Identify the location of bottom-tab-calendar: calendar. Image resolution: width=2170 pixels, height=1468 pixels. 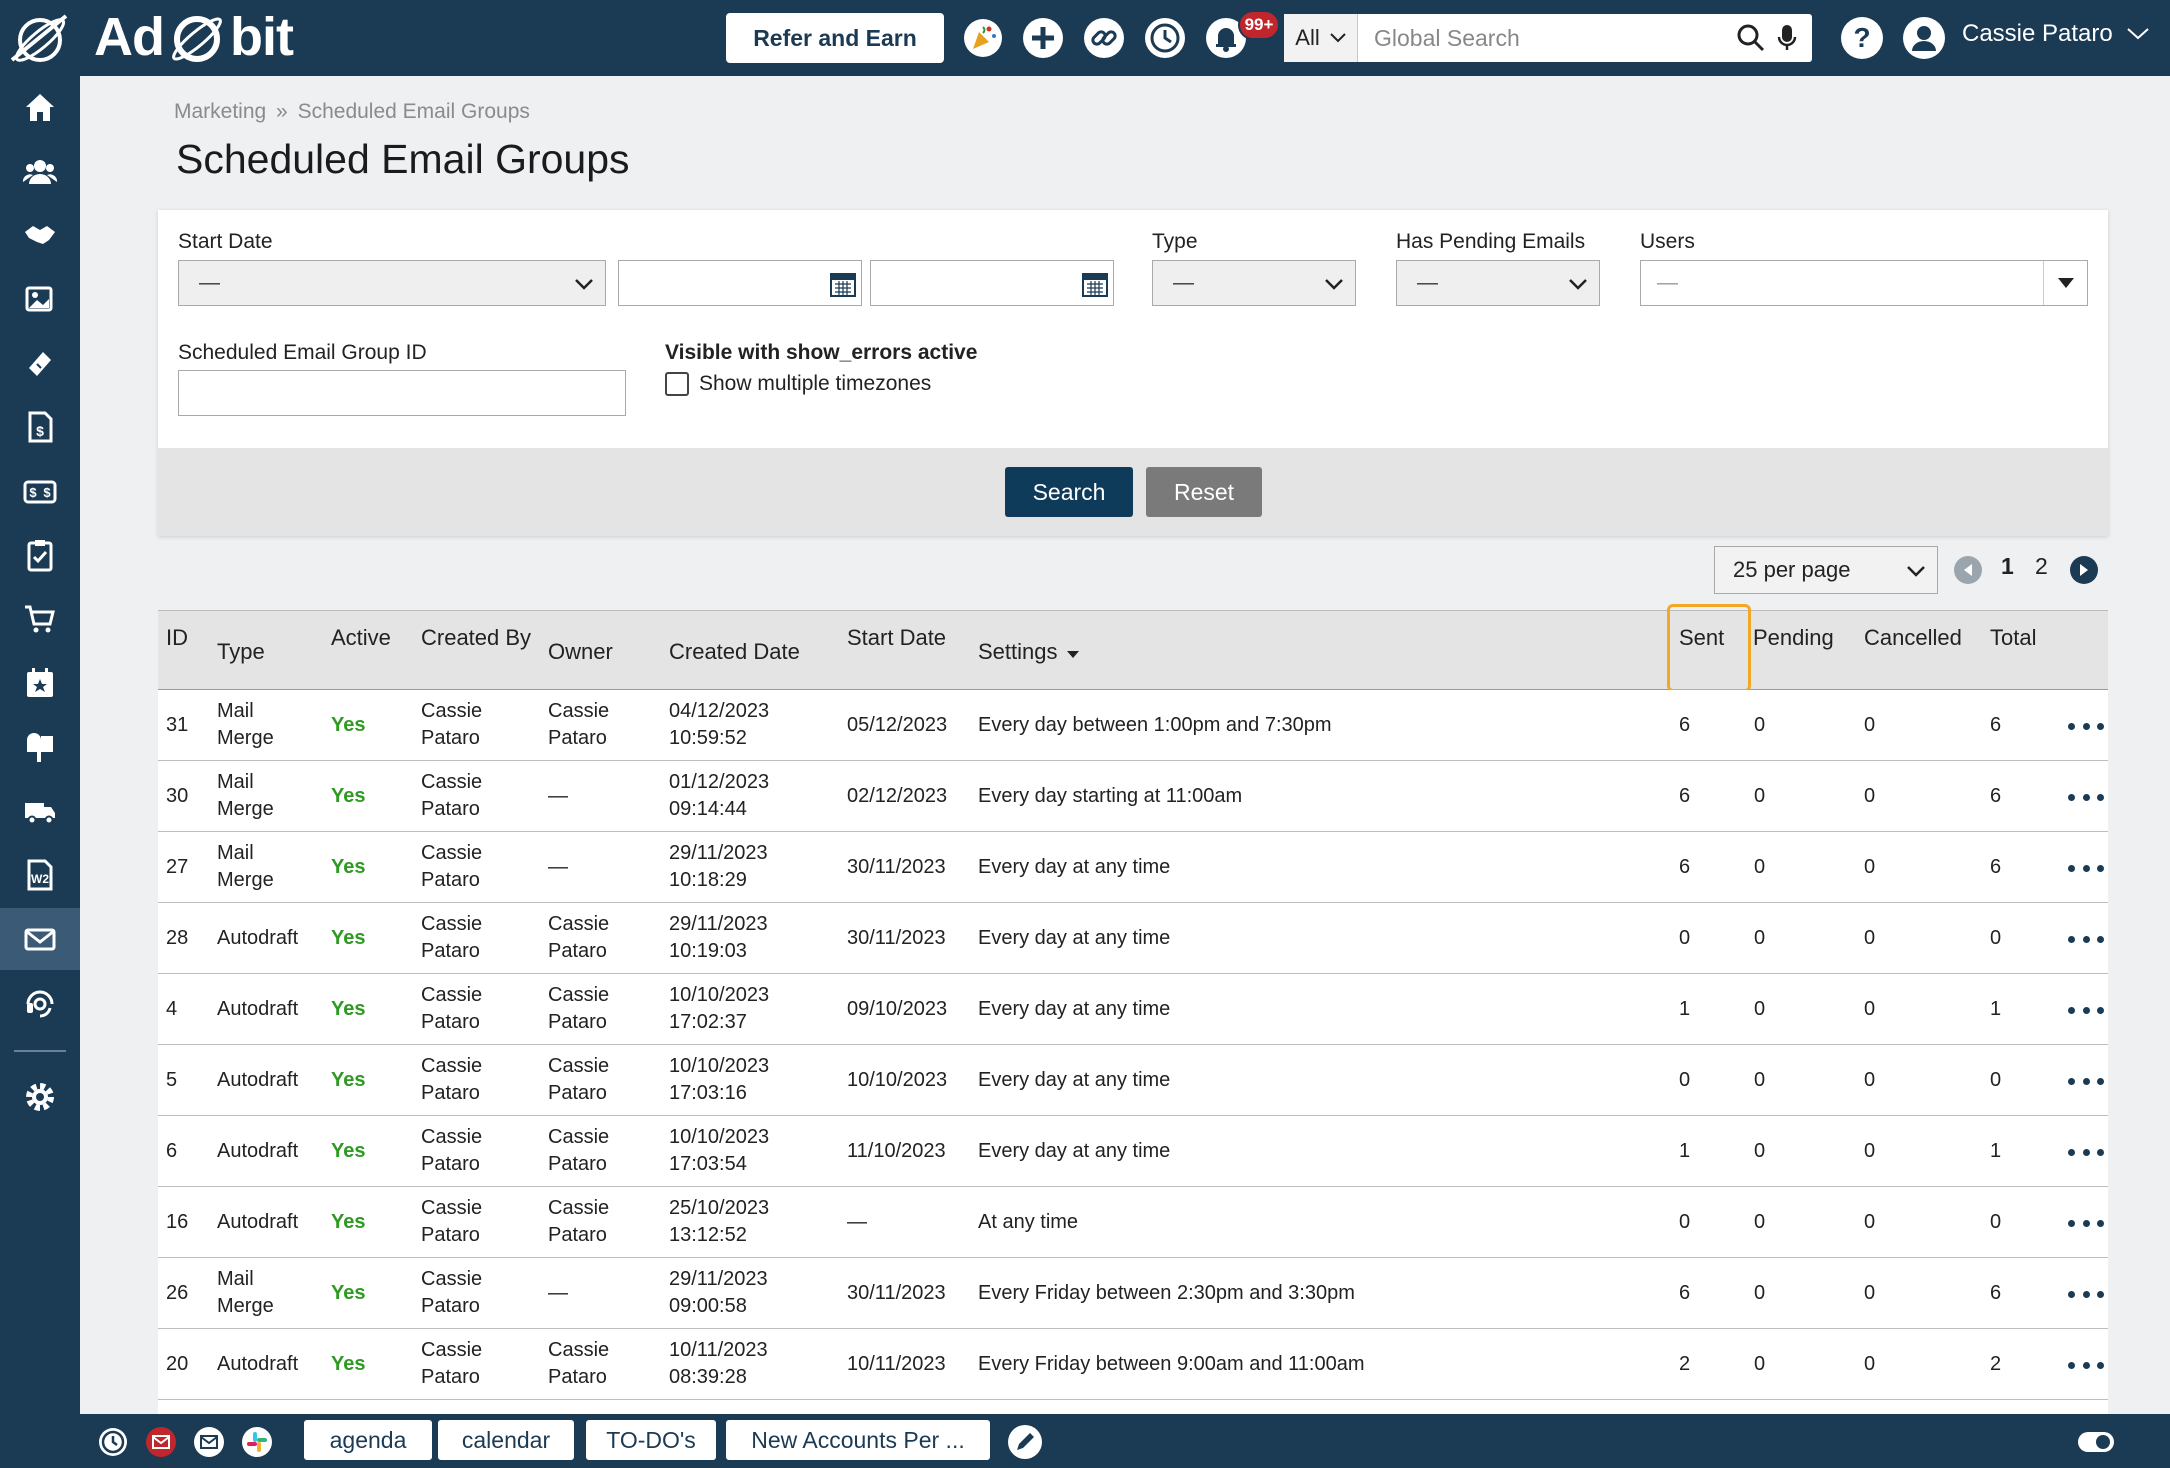
(506, 1440).